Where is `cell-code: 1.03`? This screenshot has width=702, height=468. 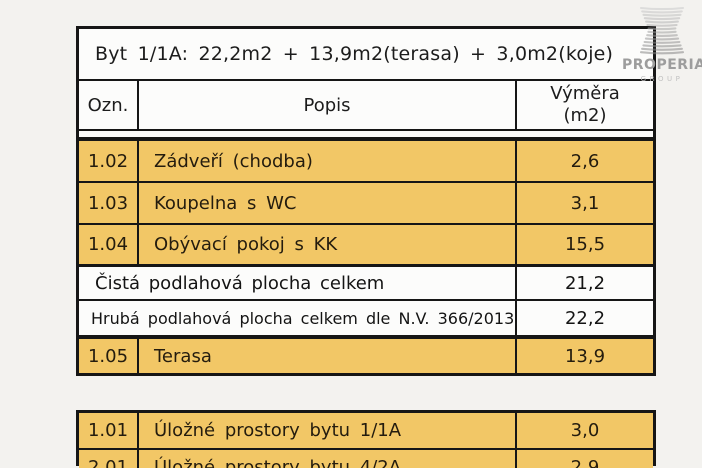
cell-code: 1.03 is located at coordinates (109, 203).